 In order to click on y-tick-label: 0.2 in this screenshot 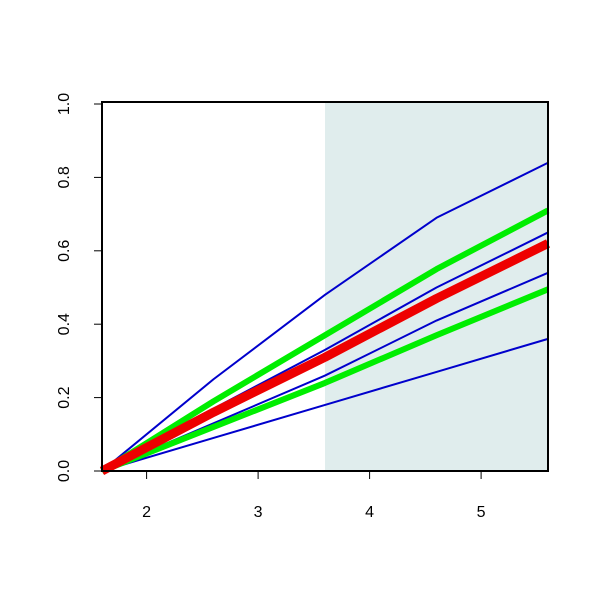, I will do `click(64, 397)`.